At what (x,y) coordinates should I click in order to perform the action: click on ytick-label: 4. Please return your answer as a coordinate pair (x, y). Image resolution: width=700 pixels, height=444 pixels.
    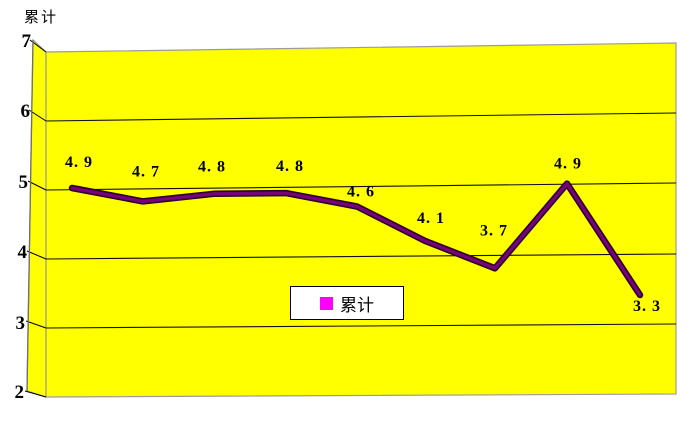
    Looking at the image, I should click on (23, 252).